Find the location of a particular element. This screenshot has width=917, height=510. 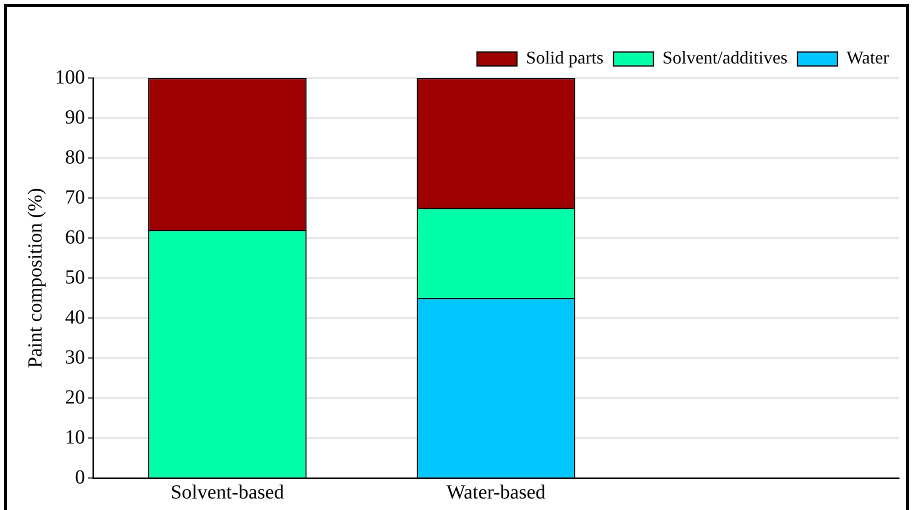

y-tick-label: 0 is located at coordinates (80, 477).